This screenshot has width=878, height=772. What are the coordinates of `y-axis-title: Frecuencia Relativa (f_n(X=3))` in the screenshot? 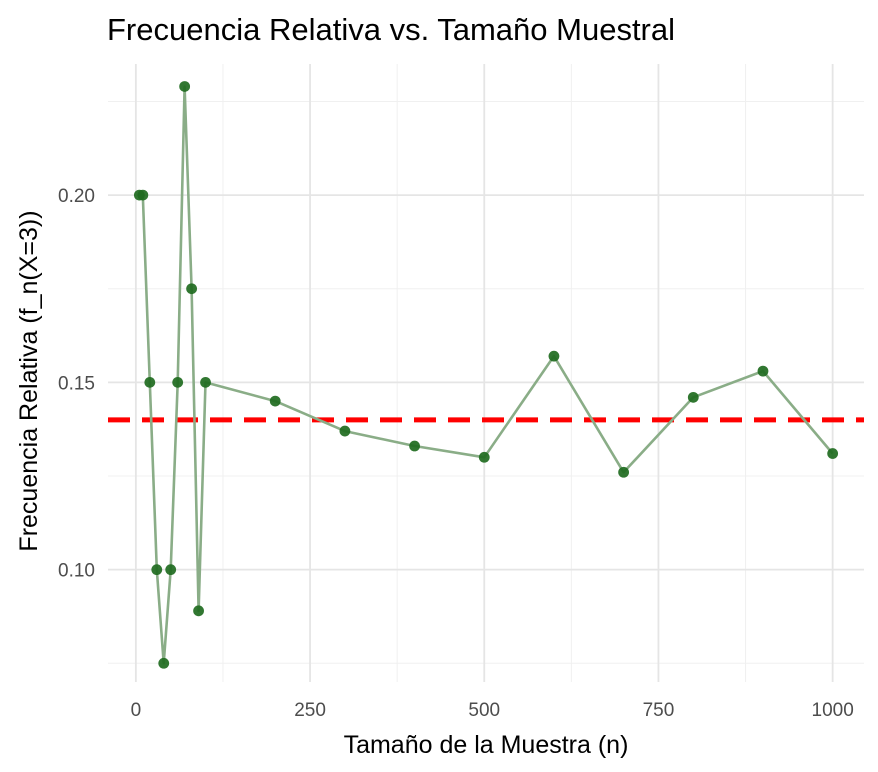 It's located at (29, 380).